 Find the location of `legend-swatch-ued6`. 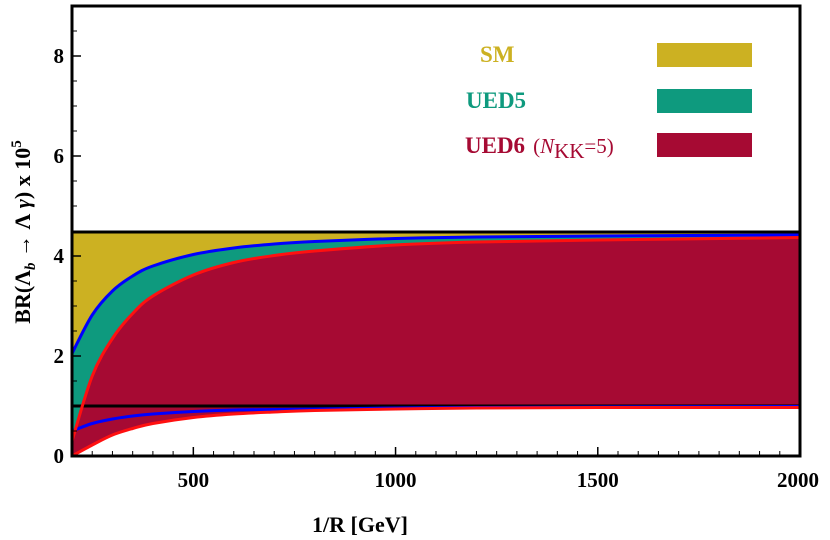

legend-swatch-ued6 is located at coordinates (704, 145).